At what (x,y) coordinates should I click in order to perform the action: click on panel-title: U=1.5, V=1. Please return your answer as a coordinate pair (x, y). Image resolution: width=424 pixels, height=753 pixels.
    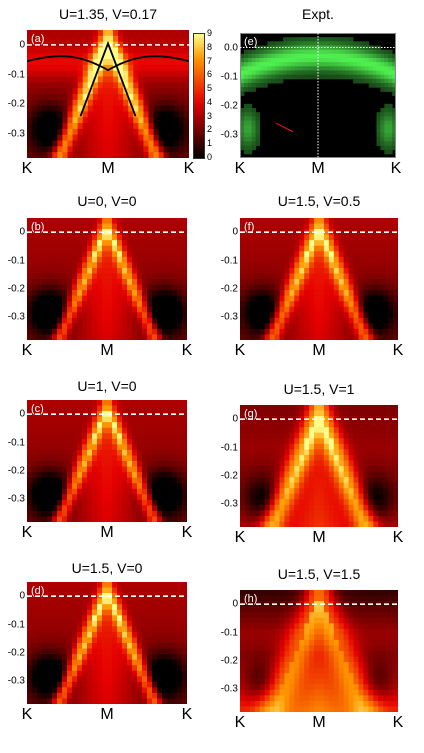
    Looking at the image, I should click on (319, 389).